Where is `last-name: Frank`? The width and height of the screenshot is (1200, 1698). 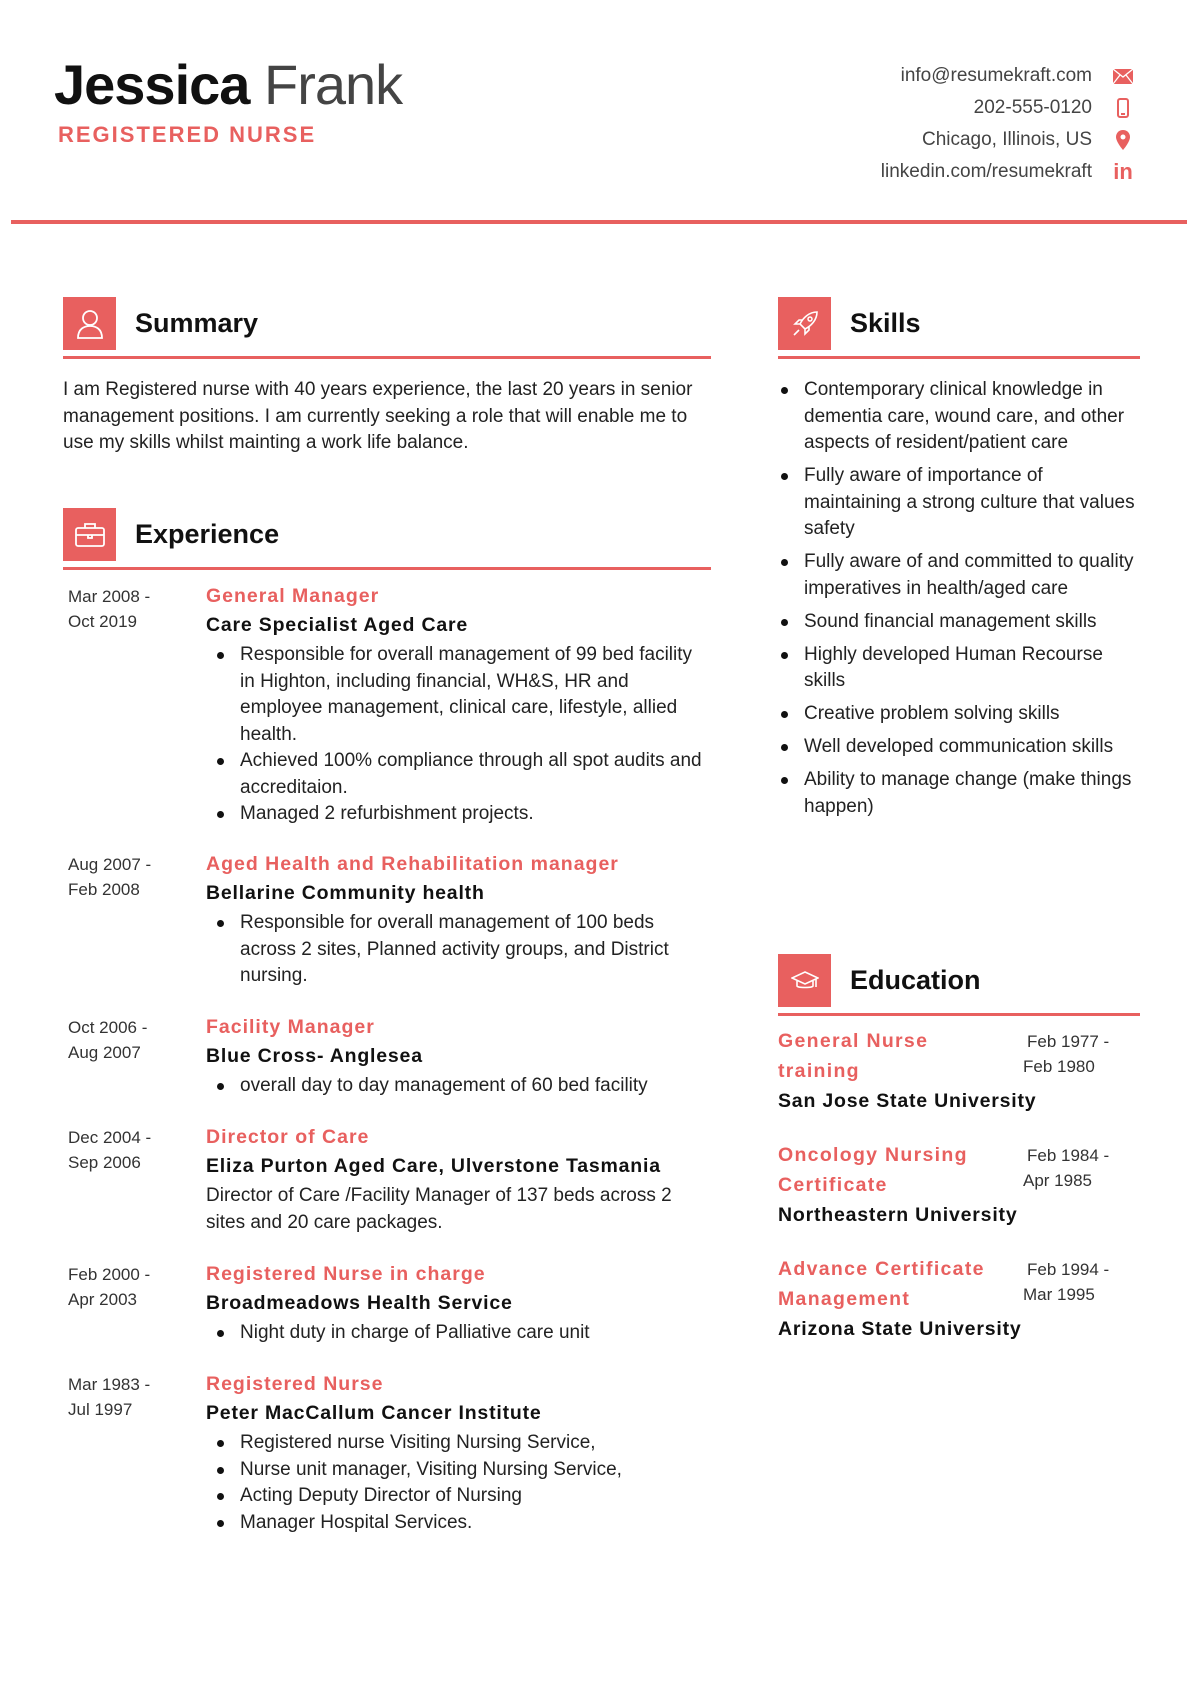
last-name: Frank is located at coordinates (333, 84).